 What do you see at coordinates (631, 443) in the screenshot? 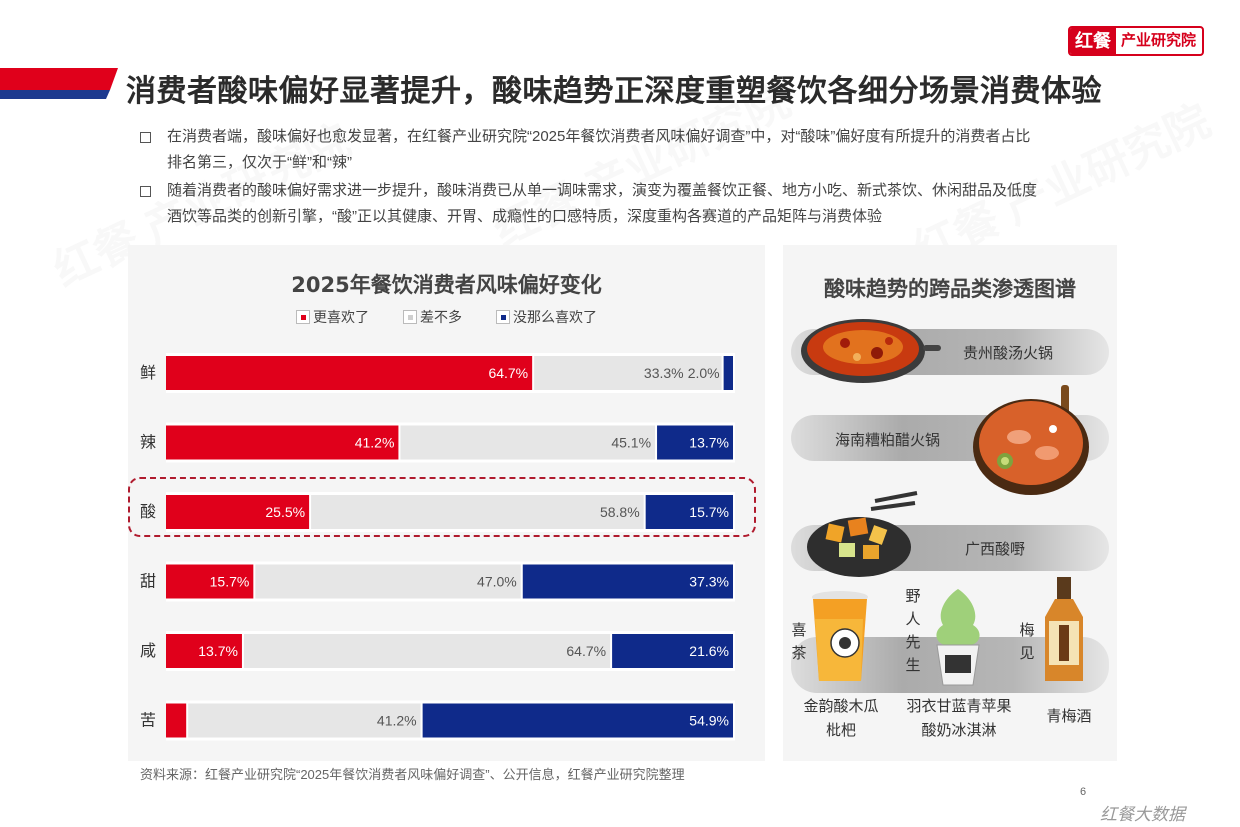
I see `data-label: 45.1%` at bounding box center [631, 443].